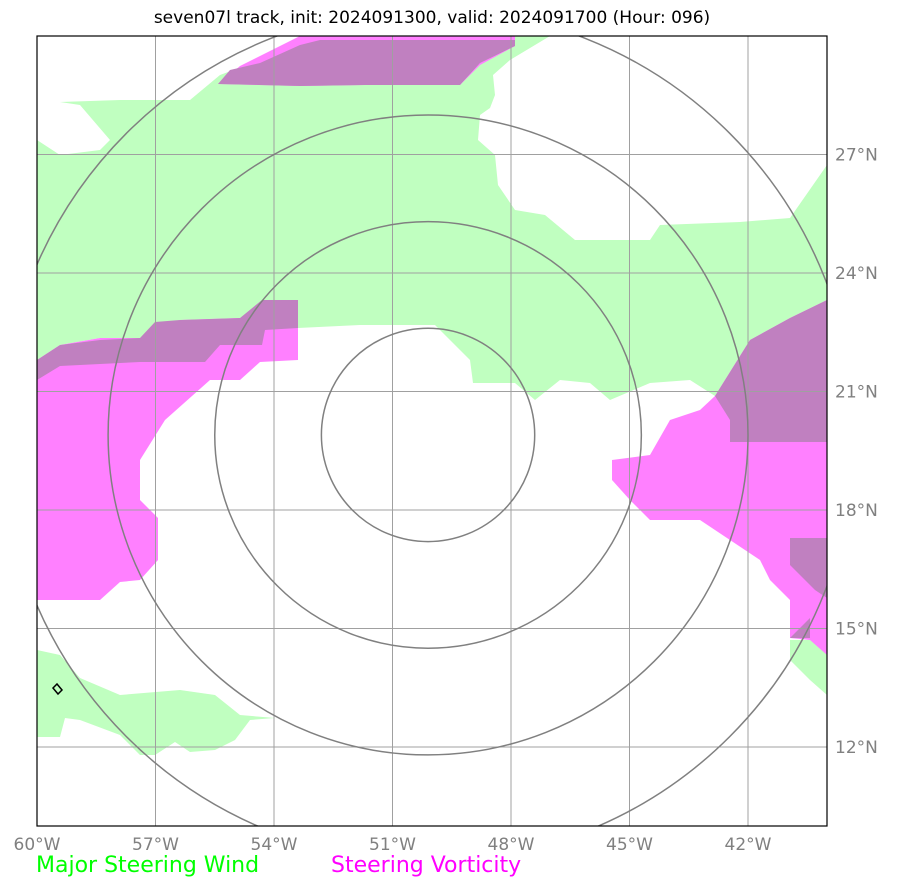 This screenshot has height=891, width=897. Describe the element at coordinates (148, 865) in the screenshot. I see `legend-steering-wind: Major Steering Wind` at that location.